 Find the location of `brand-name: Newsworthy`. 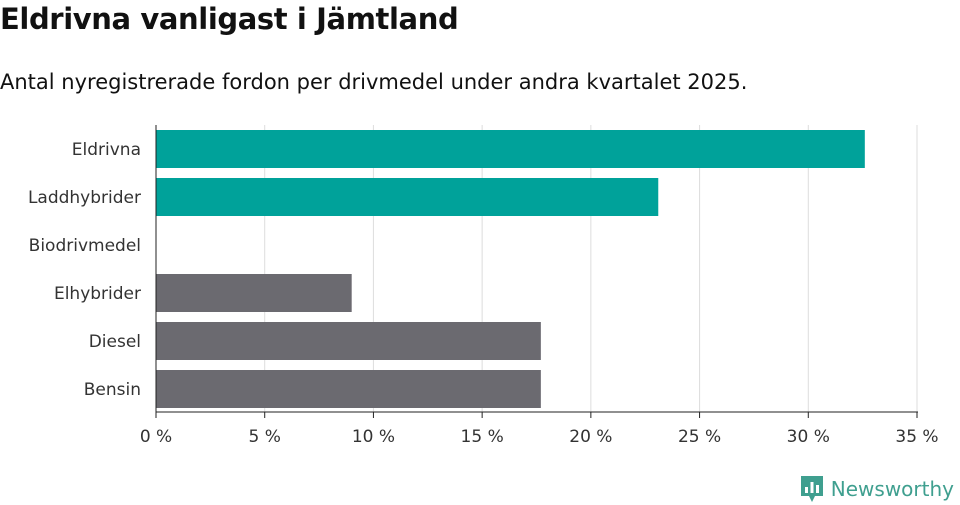

brand-name: Newsworthy is located at coordinates (892, 489).